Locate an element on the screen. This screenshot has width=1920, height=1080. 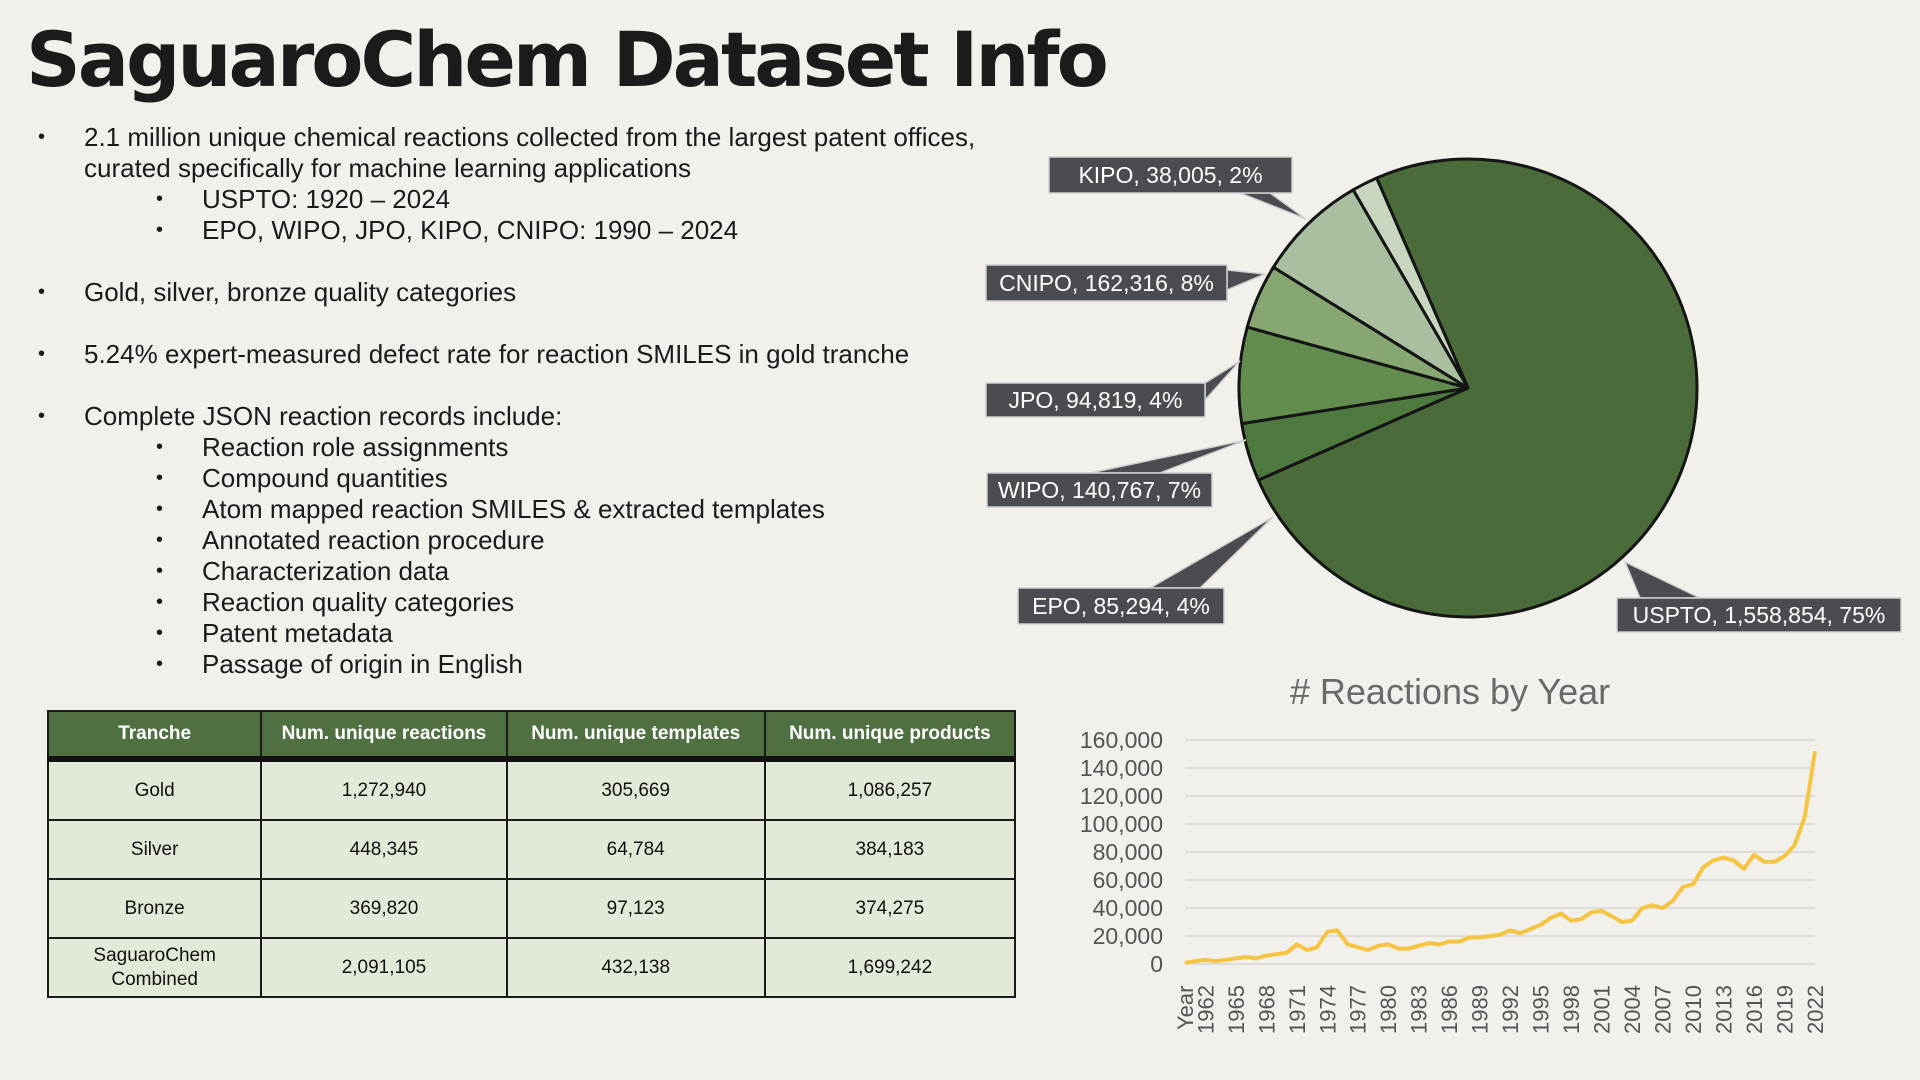
table-row: Silver 448,345 64,784 384,183 is located at coordinates (531, 849).